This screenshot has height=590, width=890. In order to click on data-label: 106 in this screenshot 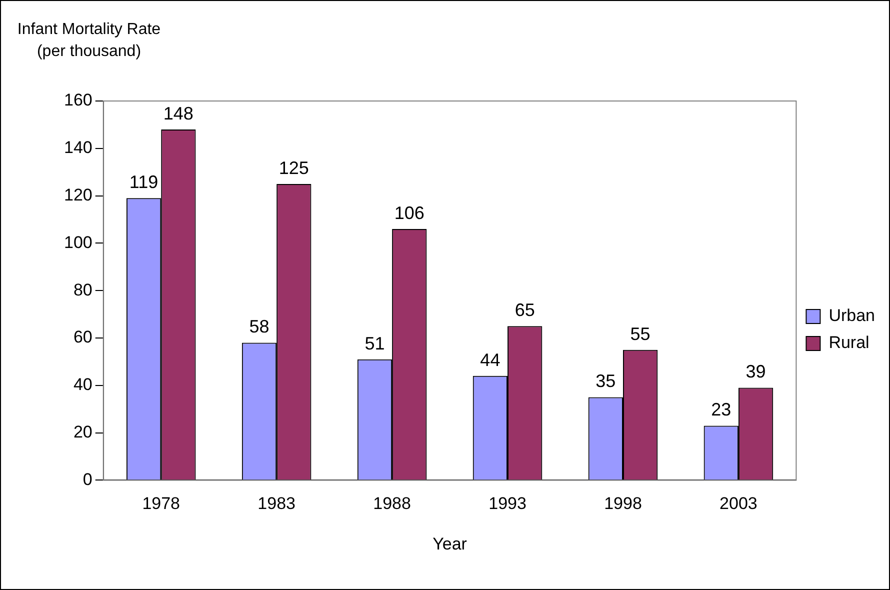, I will do `click(409, 212)`.